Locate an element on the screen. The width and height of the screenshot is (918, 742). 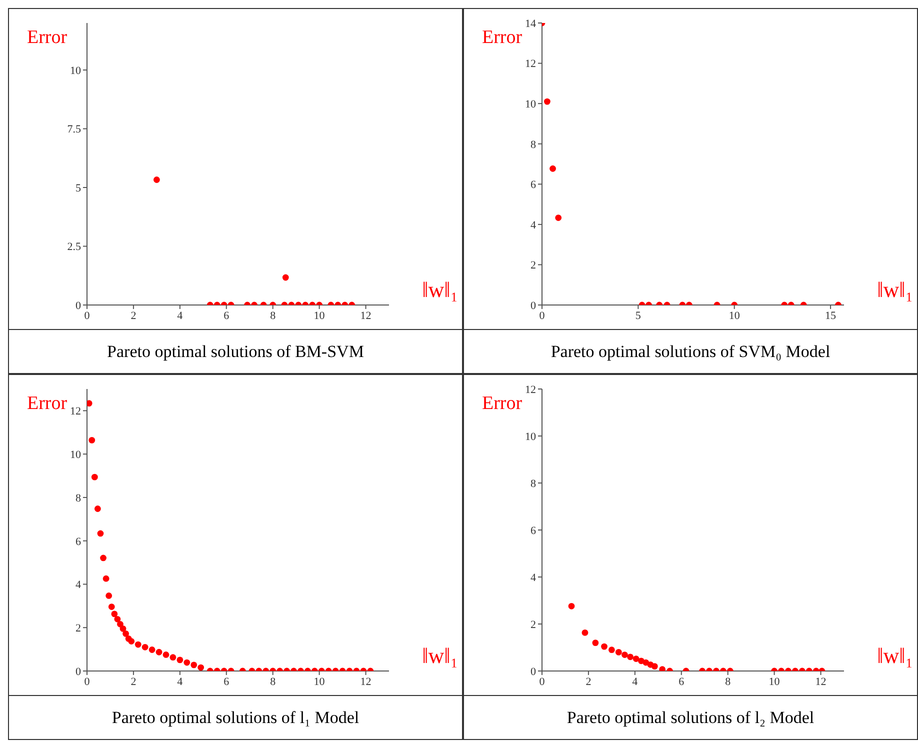
x-tick-label: 5 is located at coordinates (638, 316).